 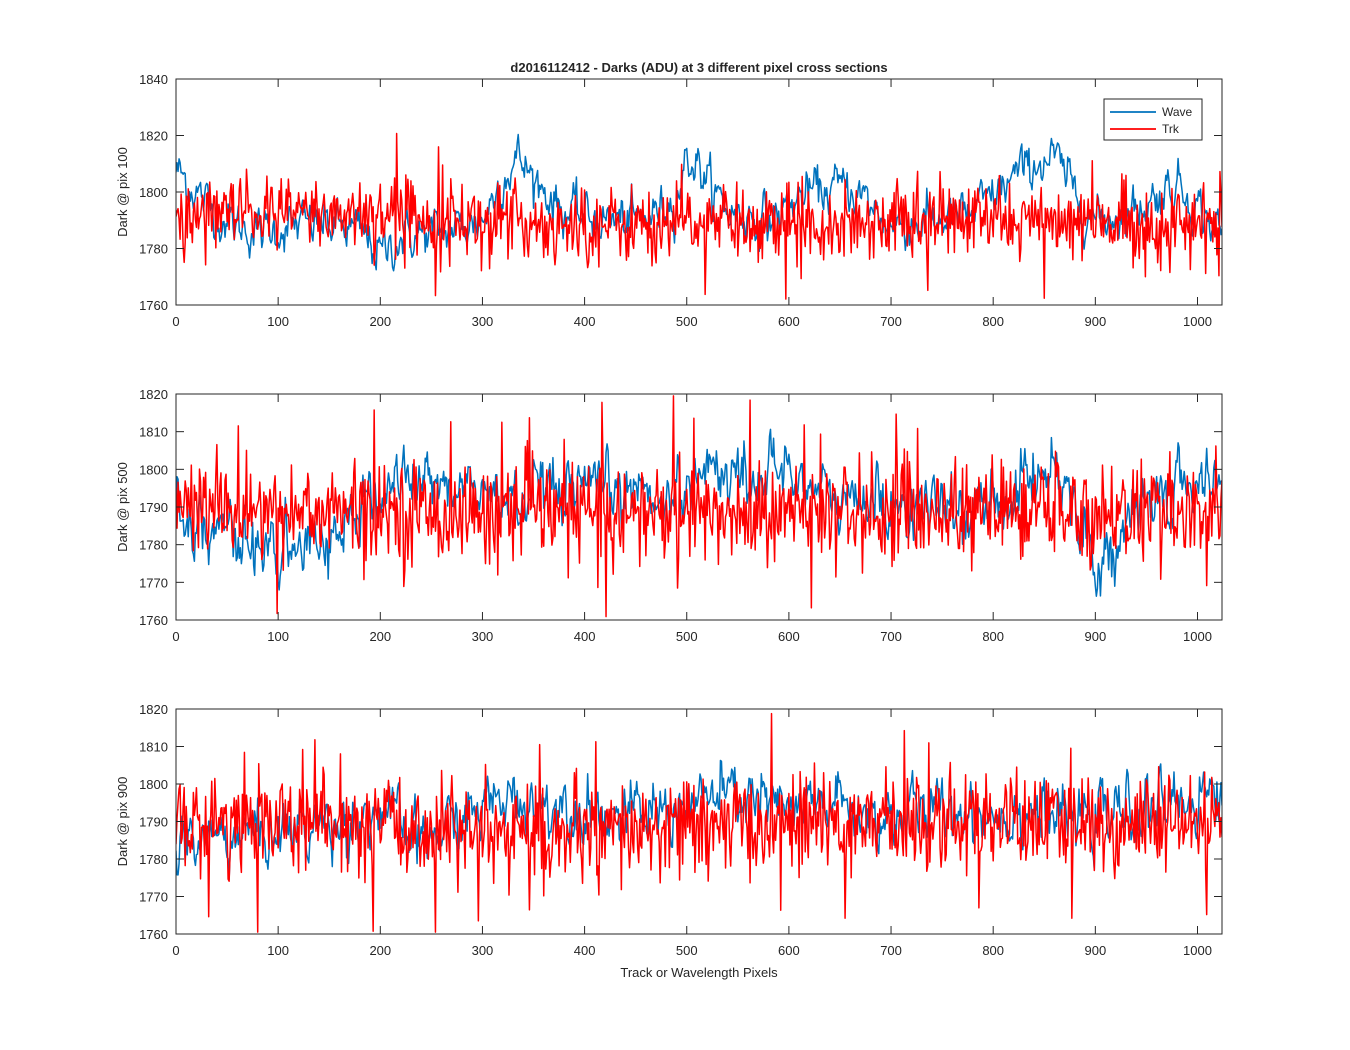 I want to click on y-tick-label: 1840, so click(x=153, y=79).